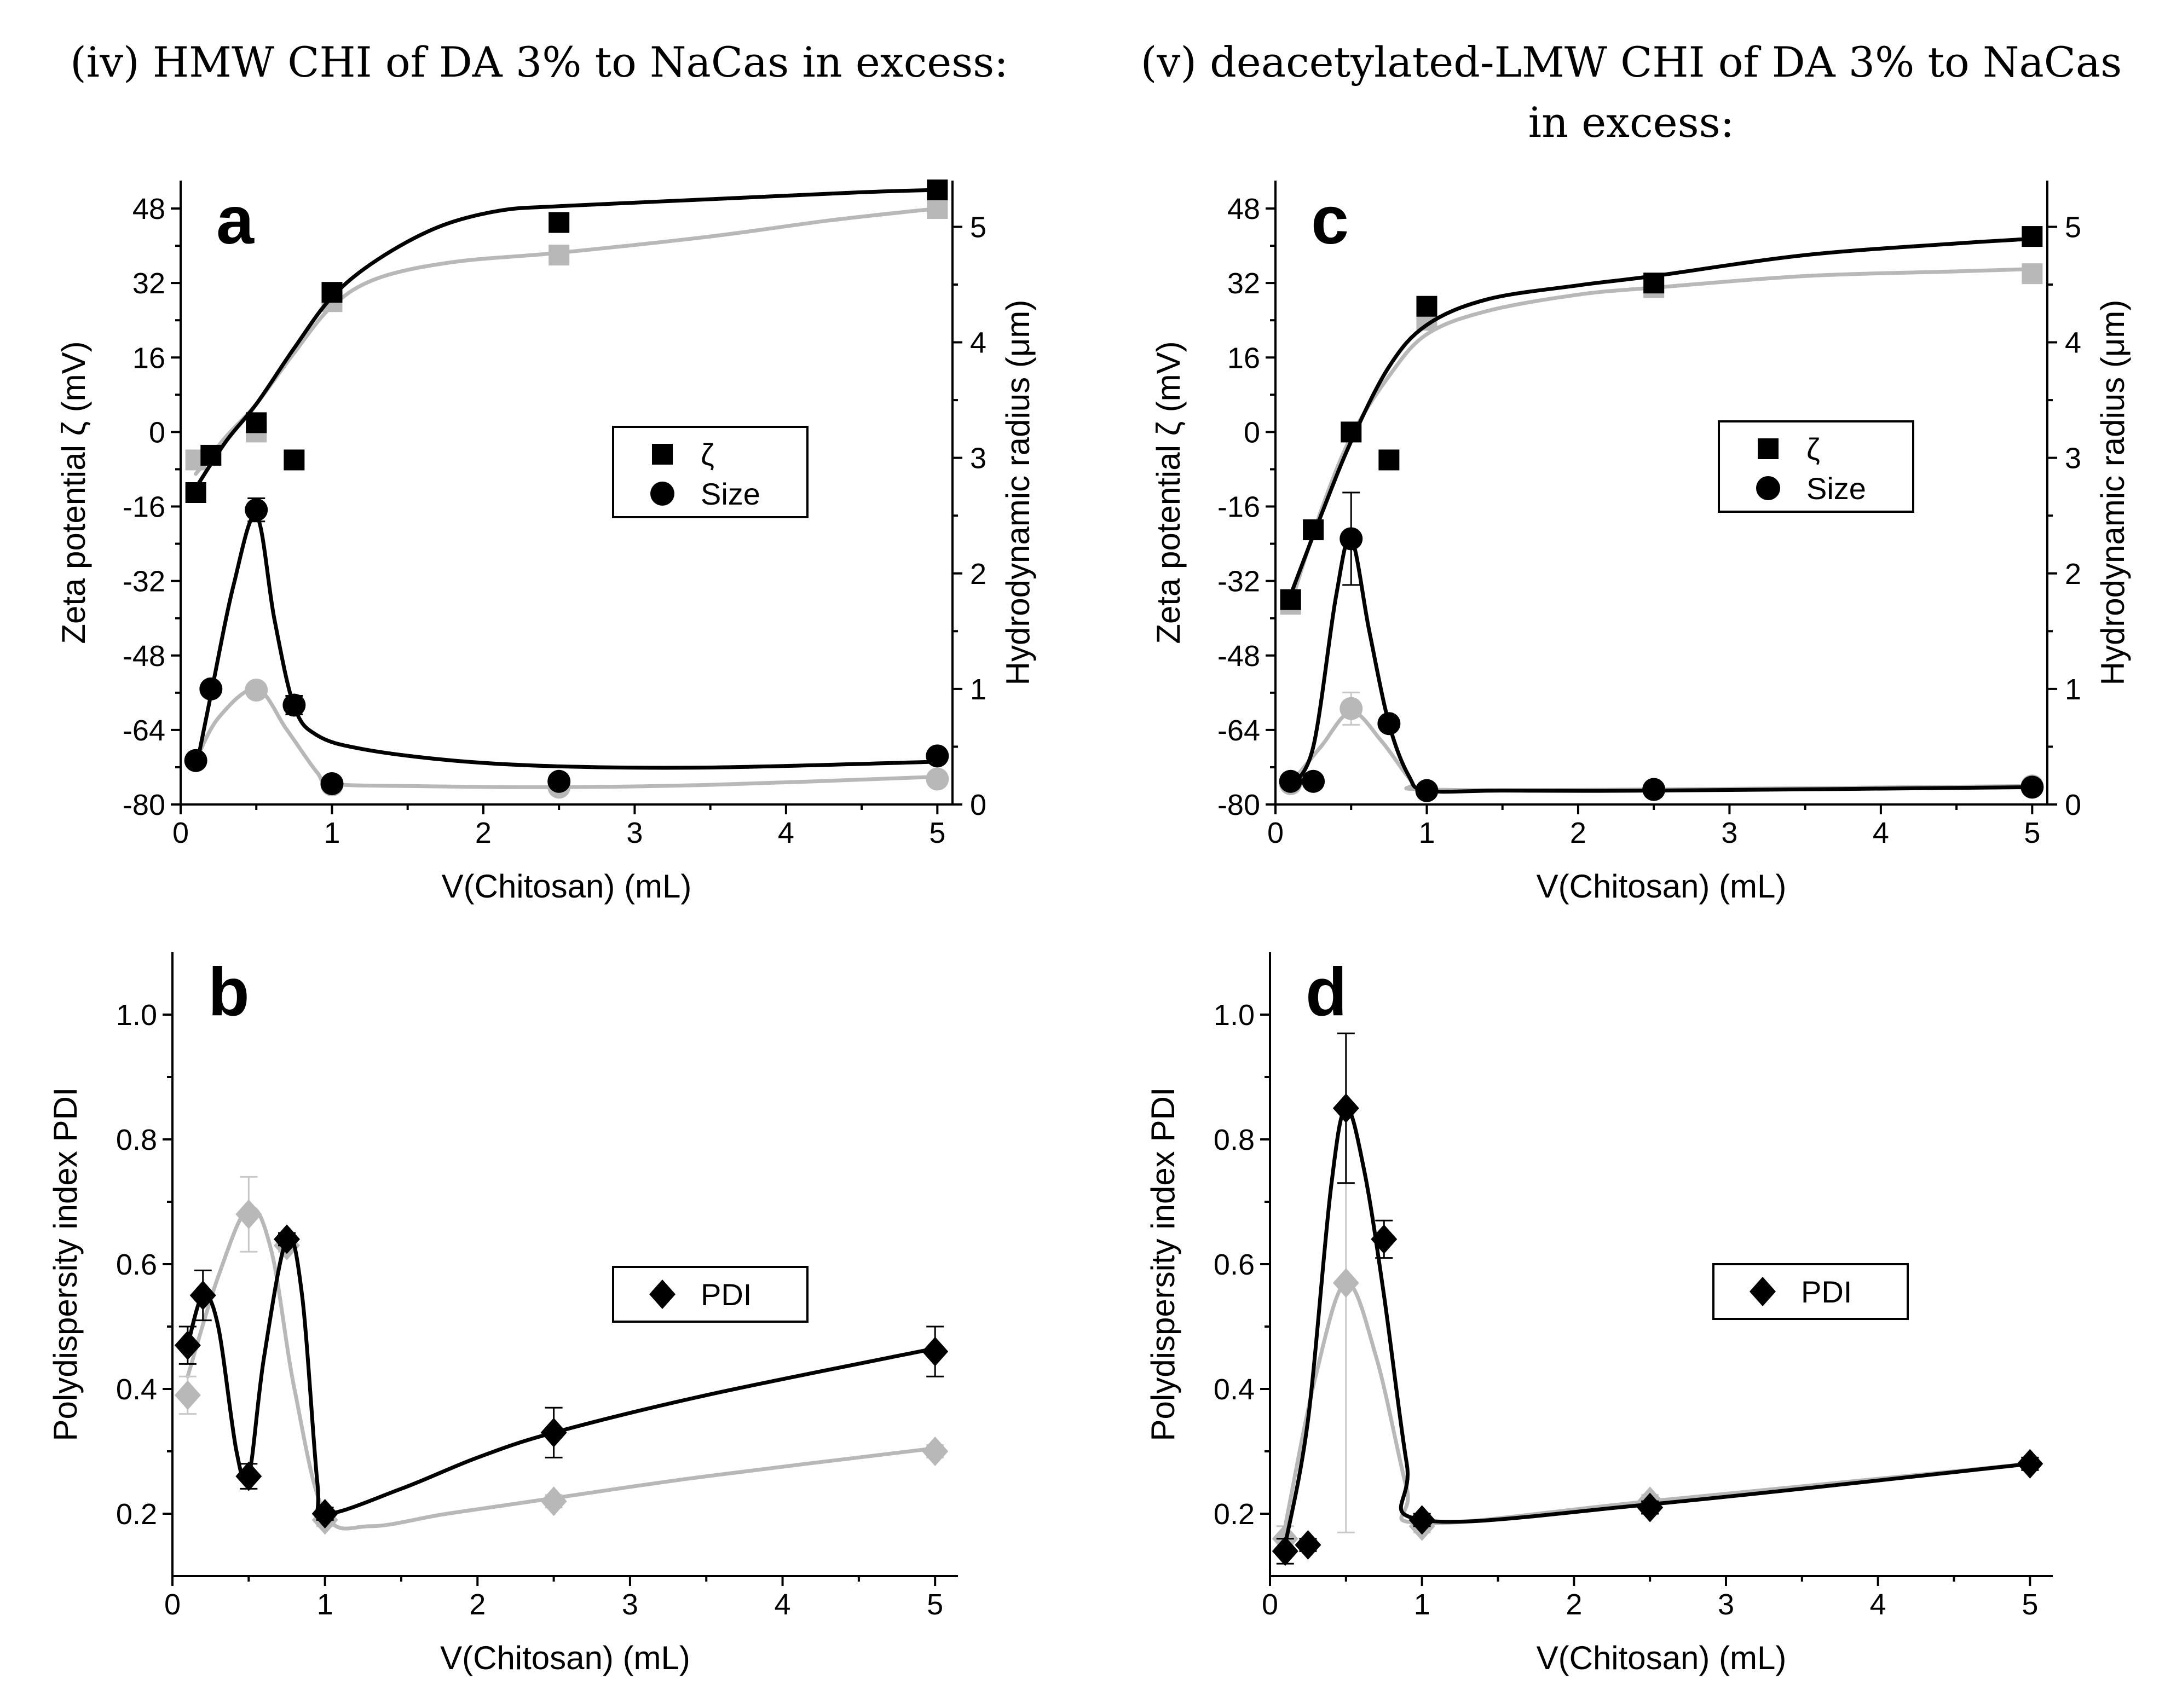 The height and width of the screenshot is (1708, 2165). Describe the element at coordinates (786, 833) in the screenshot. I see `x-tick-label: 4` at that location.